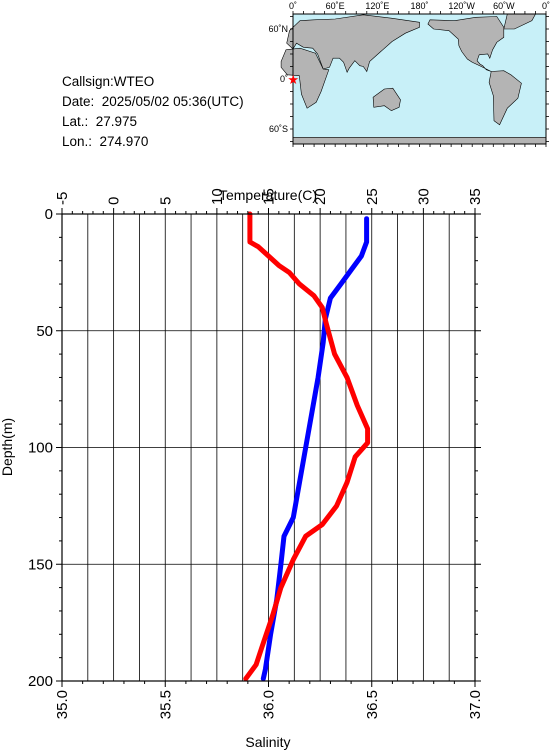 This screenshot has width=553, height=751. Describe the element at coordinates (315, 449) in the screenshot. I see `temperature-profile-line` at that location.